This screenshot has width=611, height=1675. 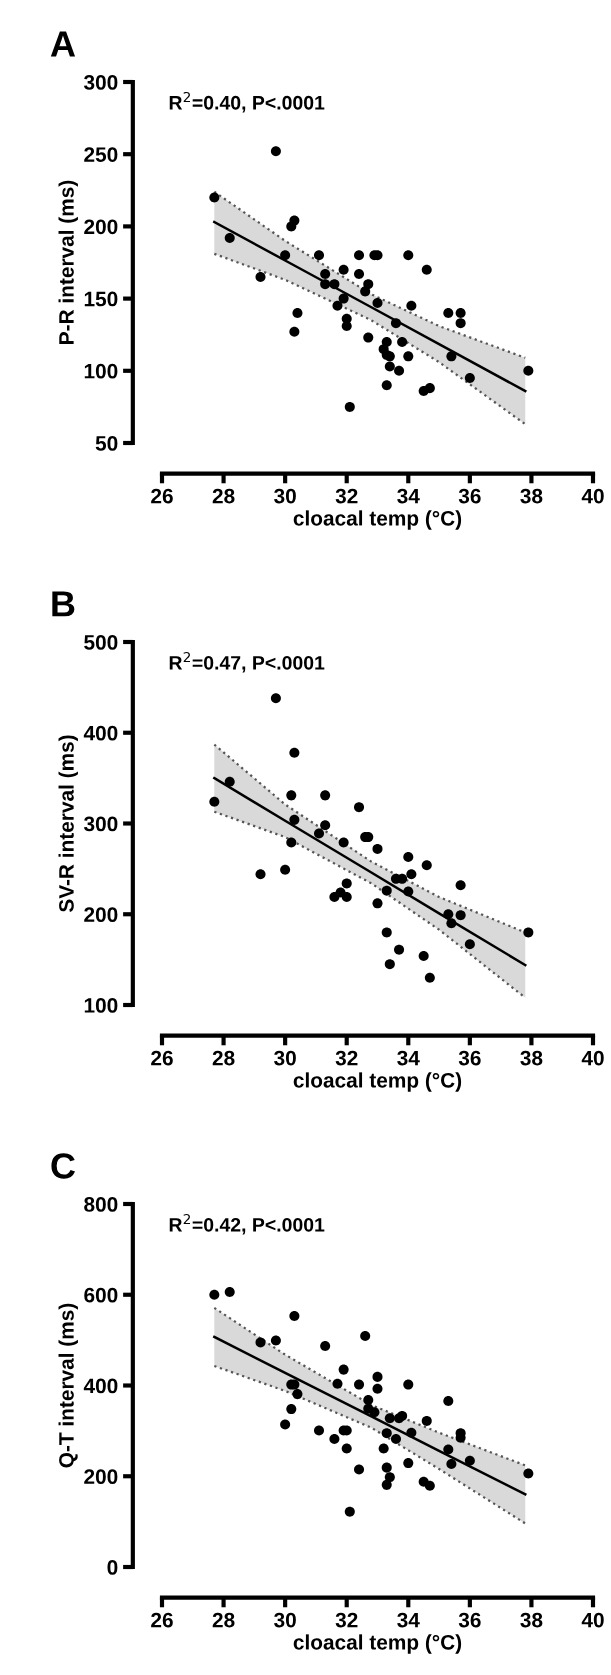 What do you see at coordinates (377, 1082) in the screenshot?
I see `x-axis-title: cloacal temp (°C)` at bounding box center [377, 1082].